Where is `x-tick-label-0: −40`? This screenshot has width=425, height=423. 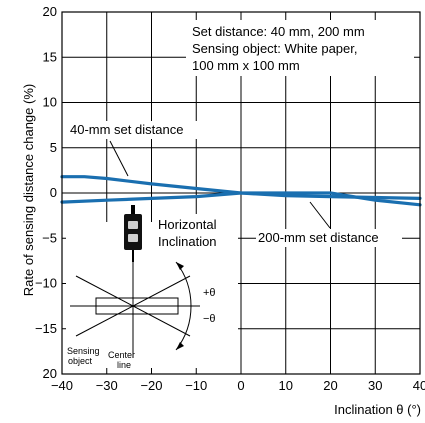
x-tick-label-0: −40 is located at coordinates (62, 385).